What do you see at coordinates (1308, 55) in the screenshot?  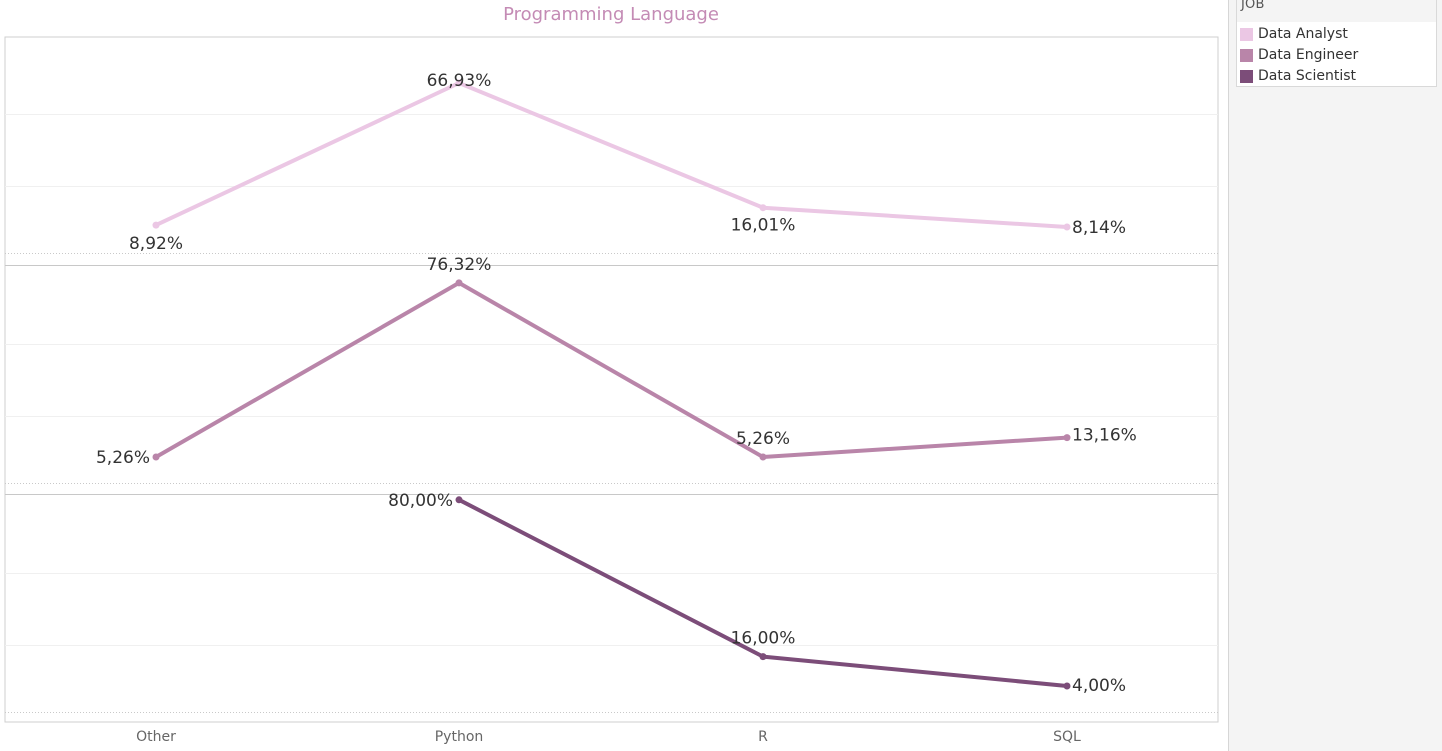 I see `legend-label: Data Engineer` at bounding box center [1308, 55].